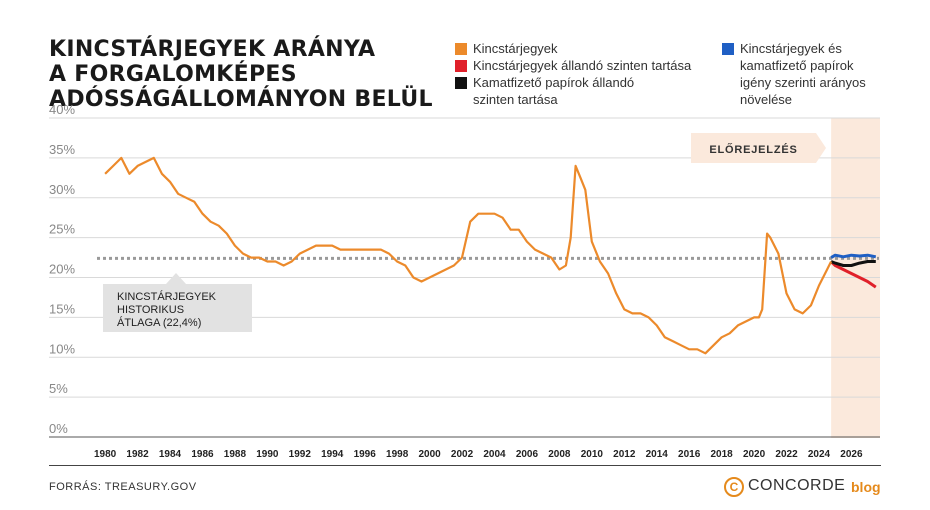 Image resolution: width=930 pixels, height=510 pixels. I want to click on forecast-label: ELŐREJELZÉS, so click(753, 149).